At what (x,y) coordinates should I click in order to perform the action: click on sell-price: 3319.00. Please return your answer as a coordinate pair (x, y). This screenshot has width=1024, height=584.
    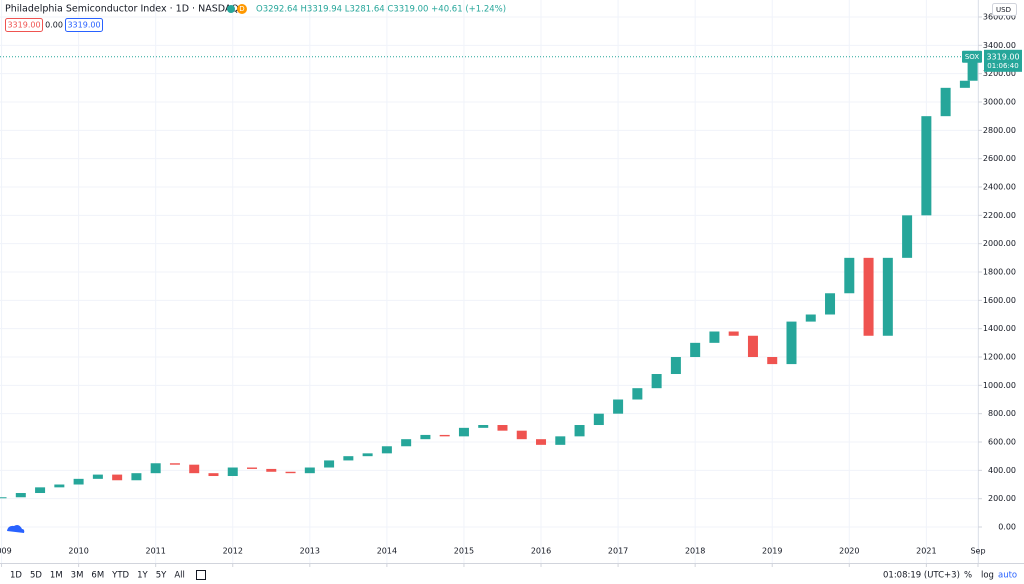
    Looking at the image, I should click on (23, 25).